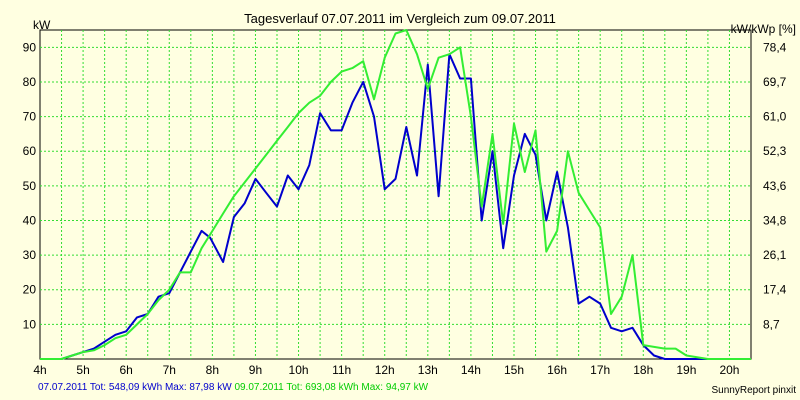 Image resolution: width=800 pixels, height=400 pixels. I want to click on y-tick-label: 90, so click(30, 47).